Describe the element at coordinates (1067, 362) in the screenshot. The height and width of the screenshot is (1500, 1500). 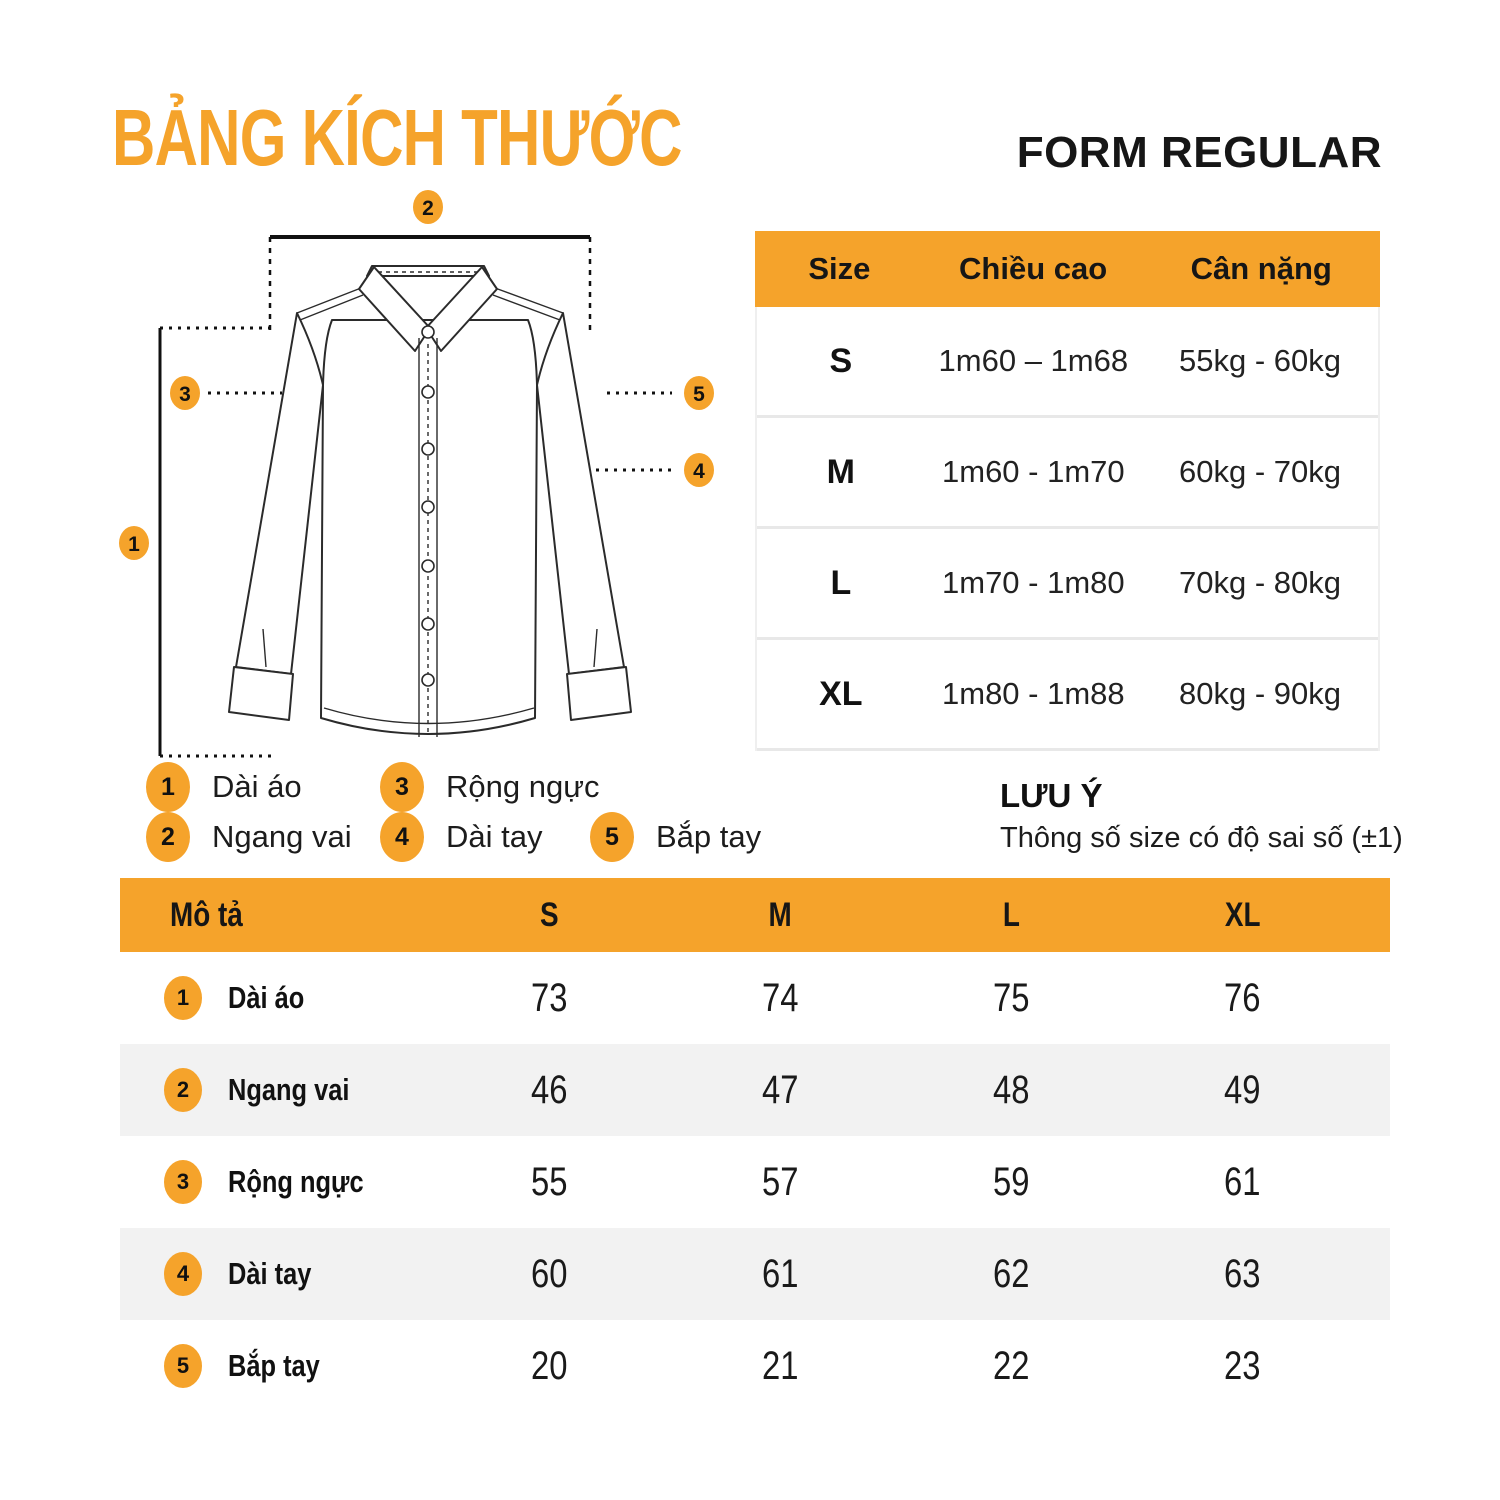
I see `size-table-row-s: S 1m60 – 1m68 55kg - 60kg` at that location.